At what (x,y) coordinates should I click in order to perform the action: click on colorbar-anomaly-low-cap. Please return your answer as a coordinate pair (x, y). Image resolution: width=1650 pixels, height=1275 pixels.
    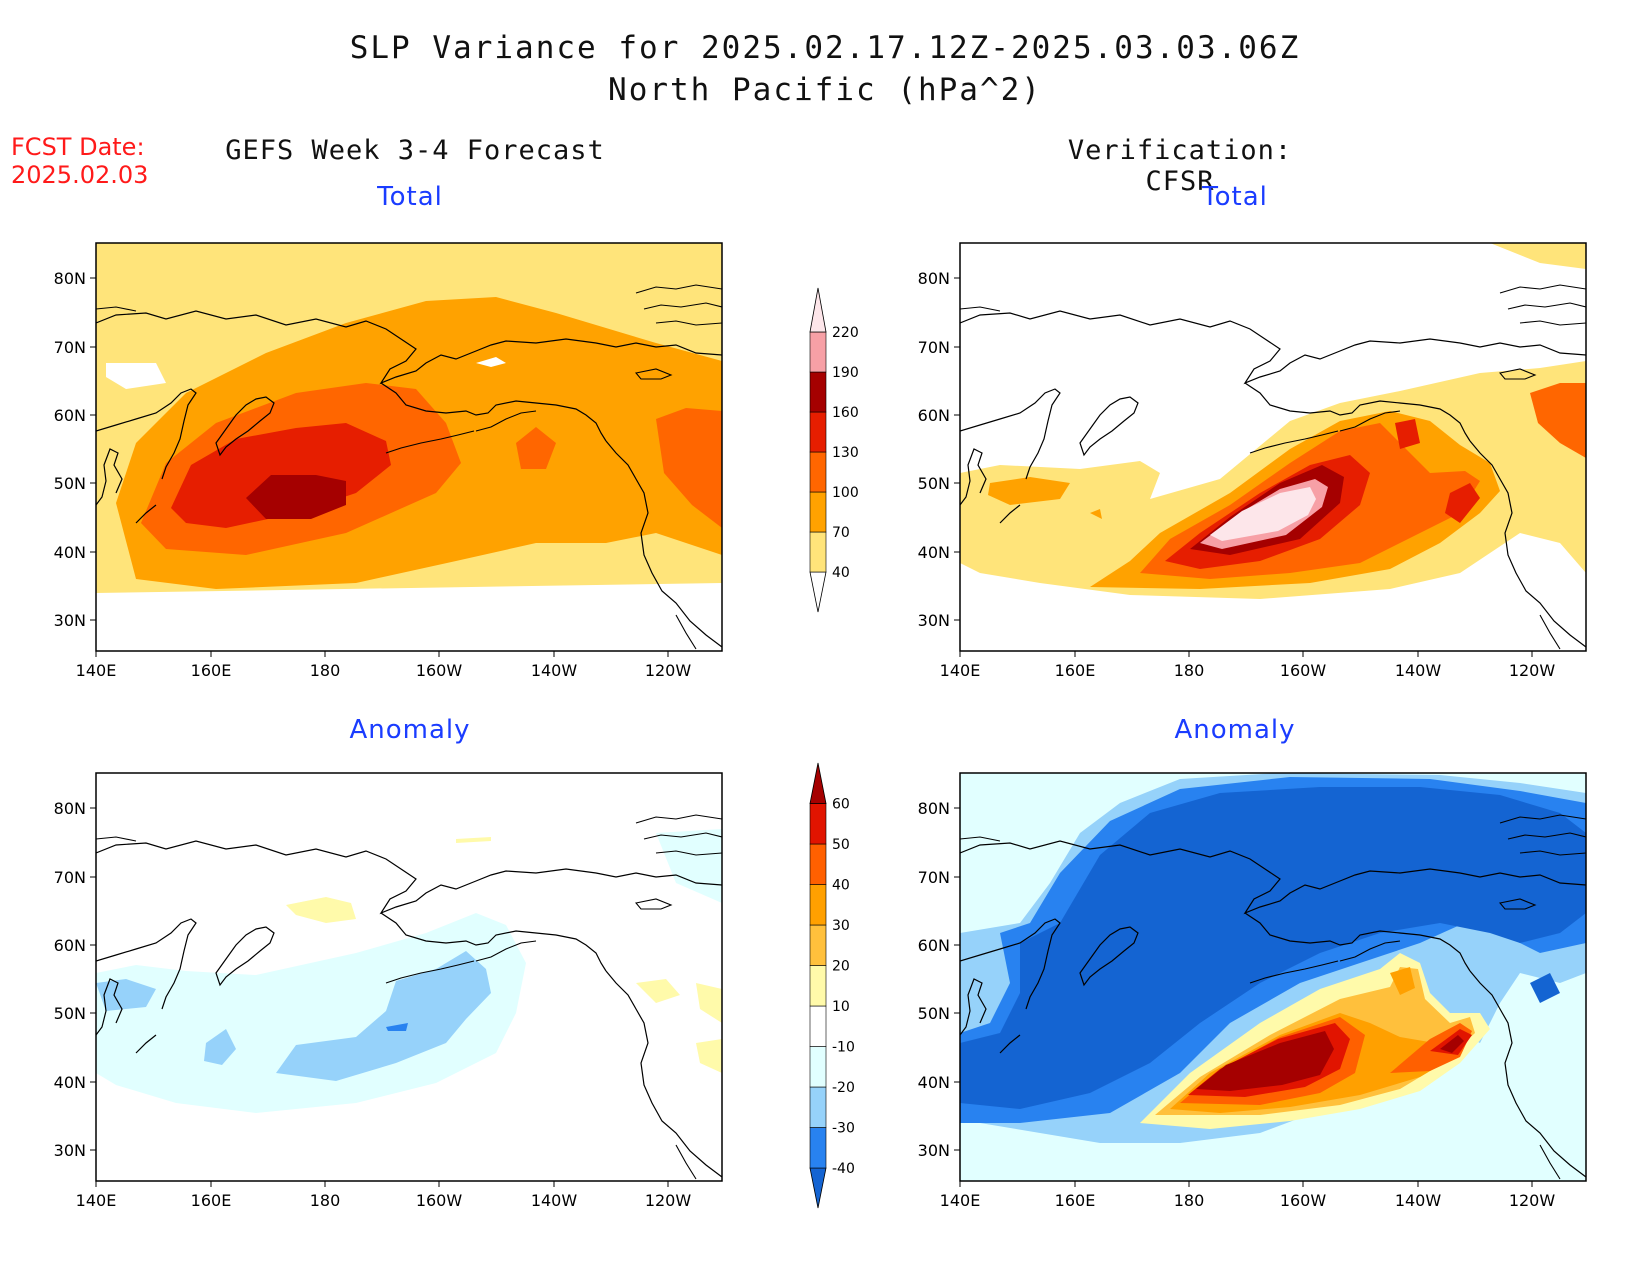
    Looking at the image, I should click on (818, 1188).